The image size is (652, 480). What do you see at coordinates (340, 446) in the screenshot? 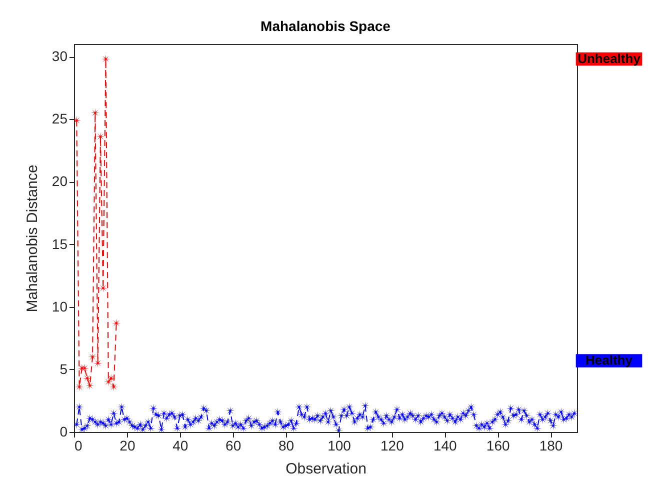
I see `x-tick-label: 100` at bounding box center [340, 446].